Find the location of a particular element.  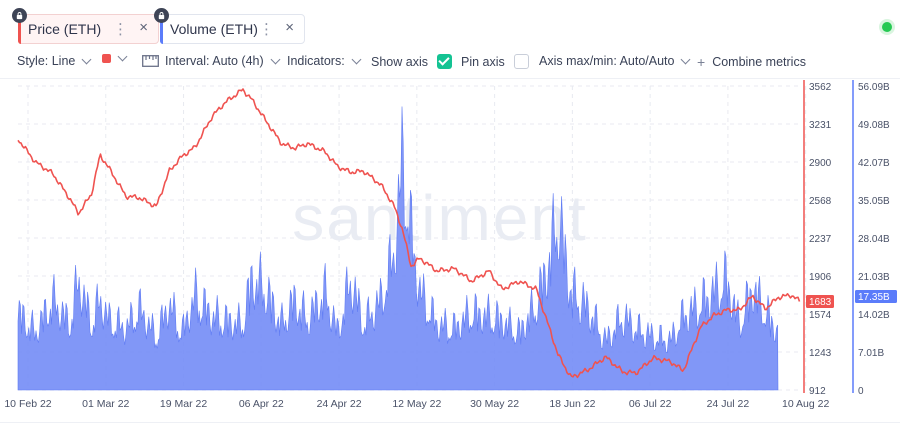

volume-current-badge: 17.35B is located at coordinates (876, 296).